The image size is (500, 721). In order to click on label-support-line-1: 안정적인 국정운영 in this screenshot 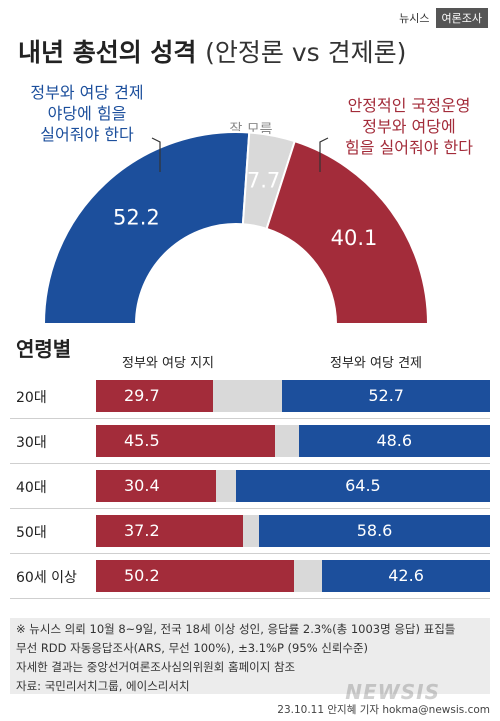, I will do `click(409, 105)`.